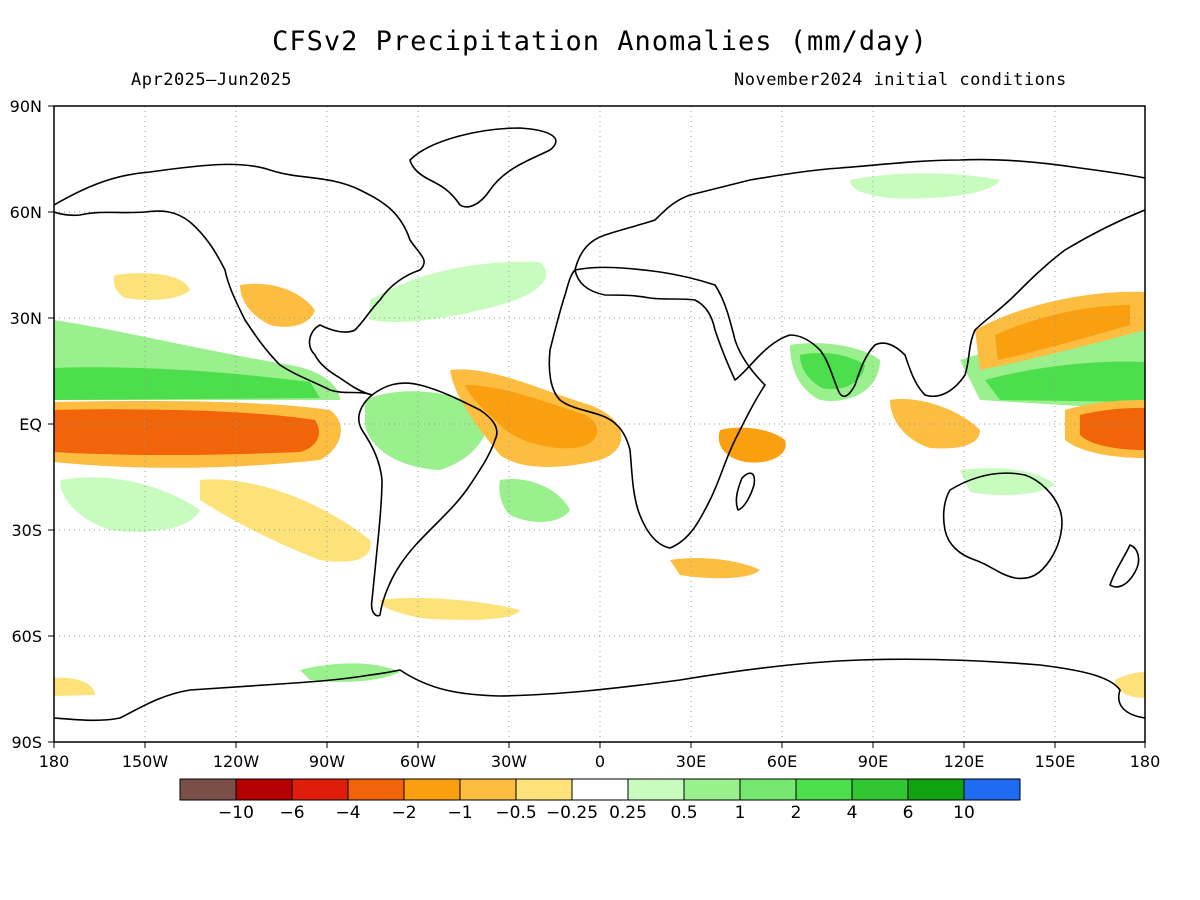  I want to click on lon-label: 30E, so click(691, 761).